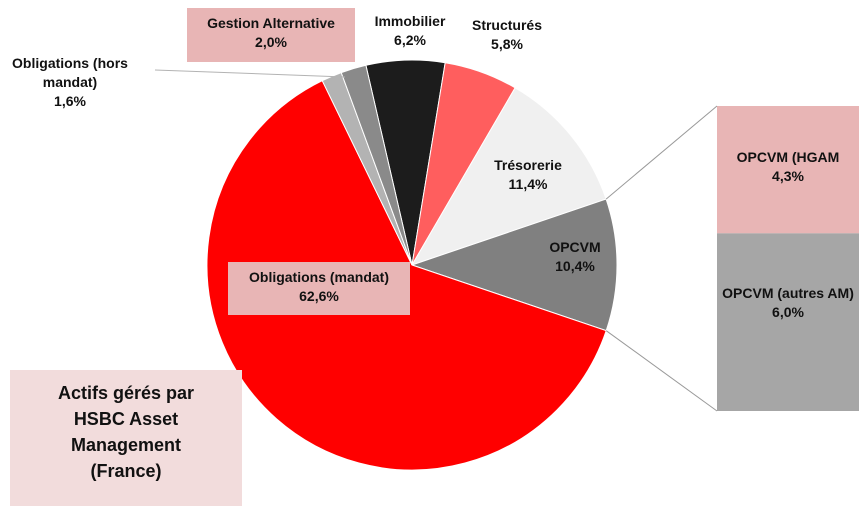  Describe the element at coordinates (575, 266) in the screenshot. I see `label-value: 10,4%` at that location.